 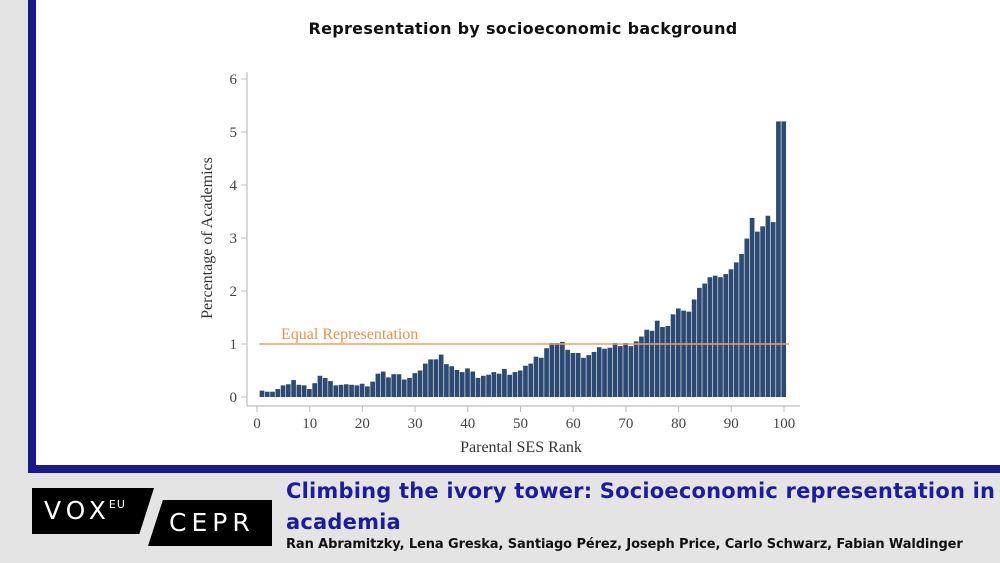 I want to click on y-tick-label: 5, so click(x=234, y=133).